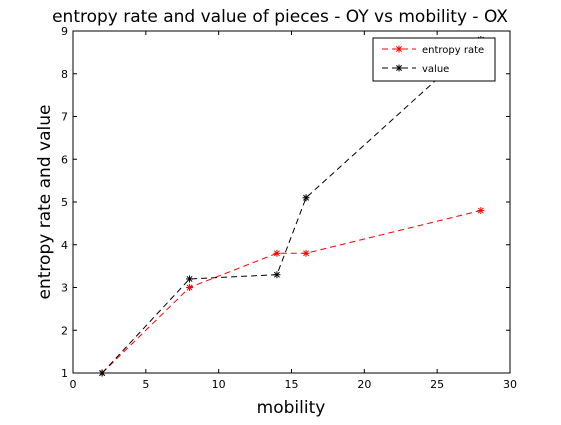 The width and height of the screenshot is (561, 425). I want to click on x-tick-label: 10, so click(219, 384).